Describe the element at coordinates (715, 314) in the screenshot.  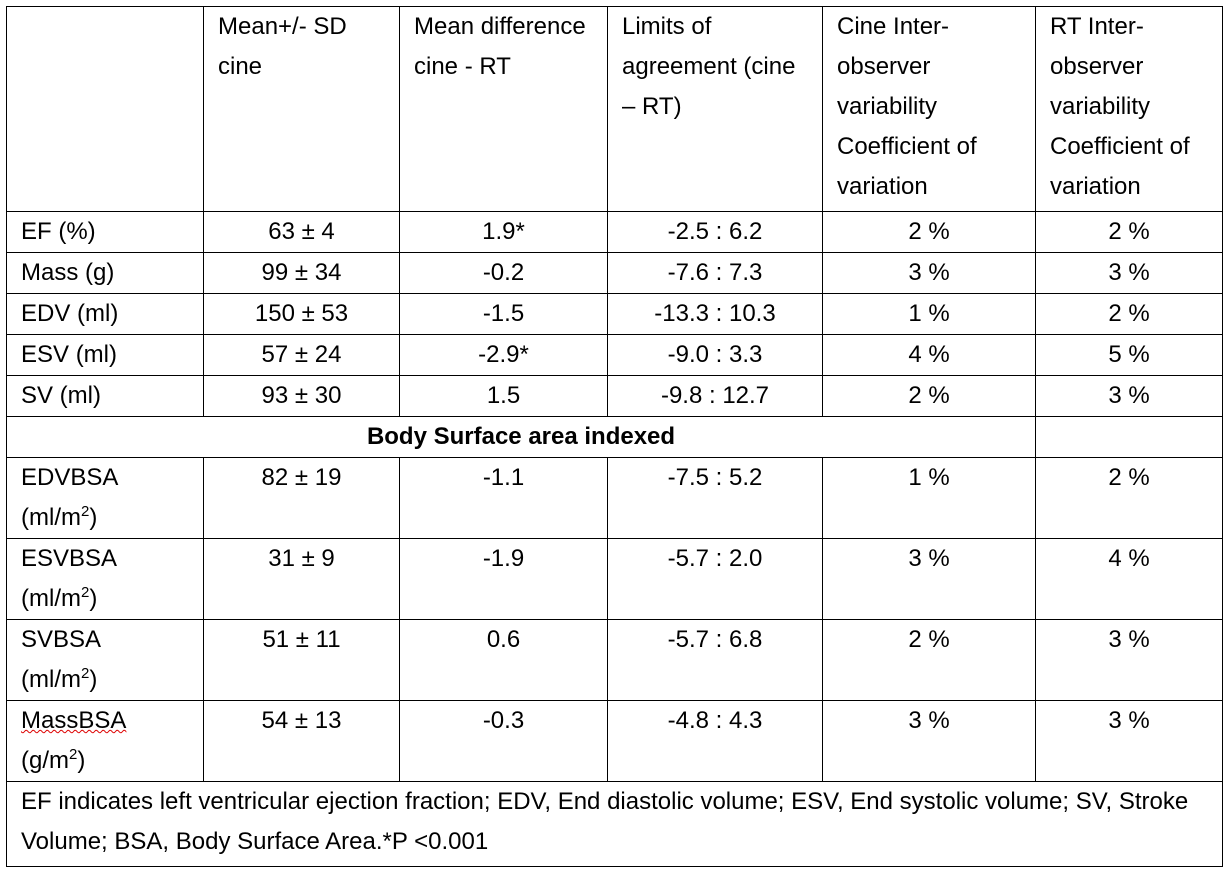
I see `value-cell: -13.3 : 10.3` at that location.